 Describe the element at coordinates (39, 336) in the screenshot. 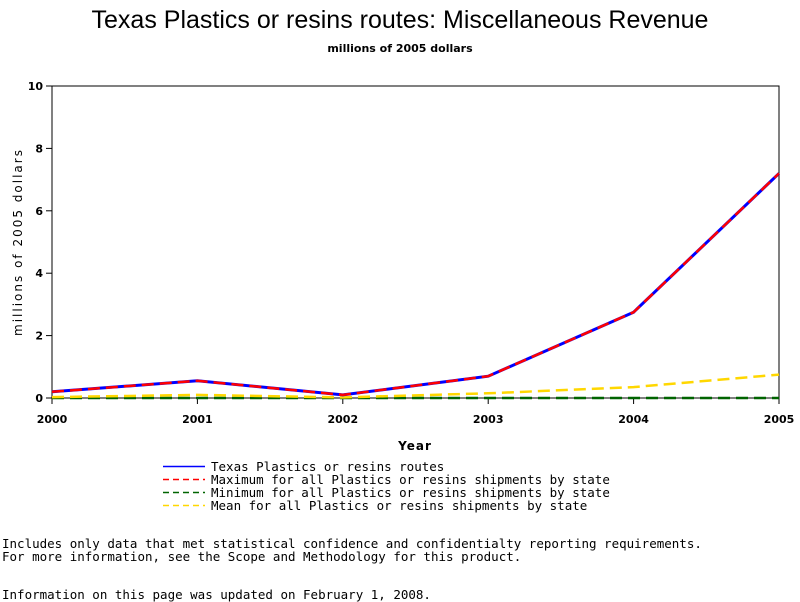

I see `y-tick-label: 2` at that location.